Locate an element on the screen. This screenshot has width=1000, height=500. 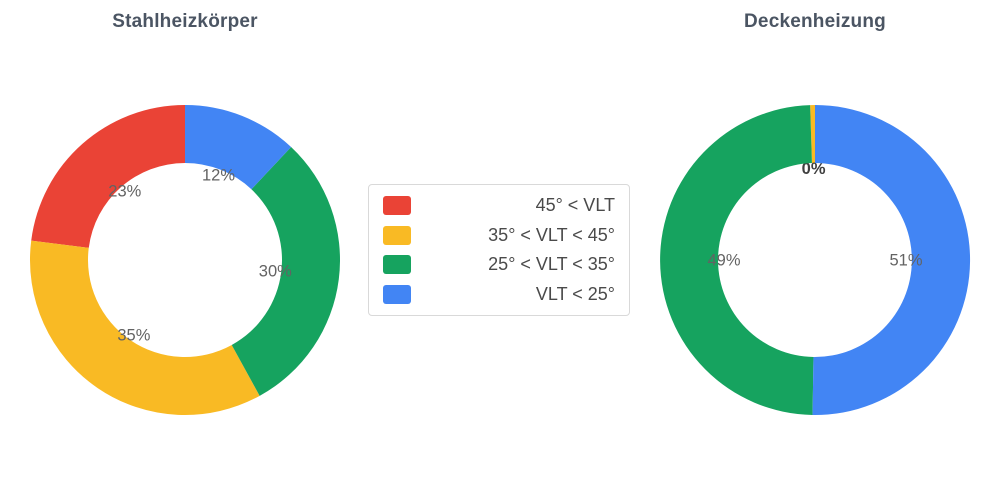
donut-slice-label: 35% is located at coordinates (133, 335).